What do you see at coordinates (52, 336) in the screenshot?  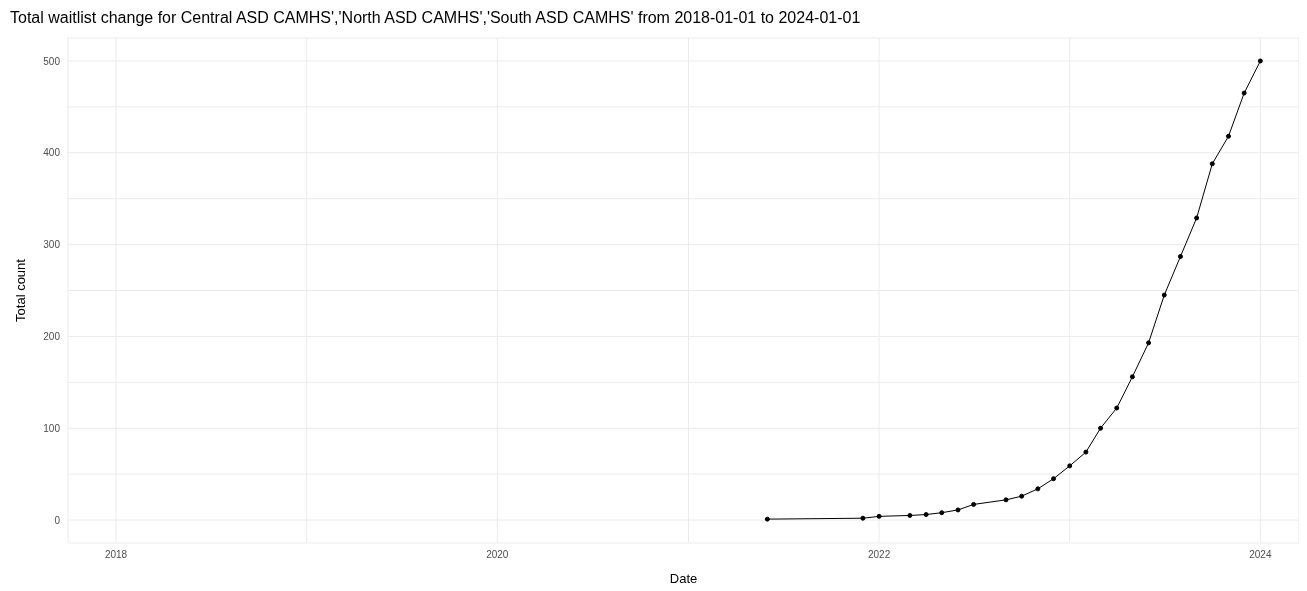 I see `y-tick-label: 200` at bounding box center [52, 336].